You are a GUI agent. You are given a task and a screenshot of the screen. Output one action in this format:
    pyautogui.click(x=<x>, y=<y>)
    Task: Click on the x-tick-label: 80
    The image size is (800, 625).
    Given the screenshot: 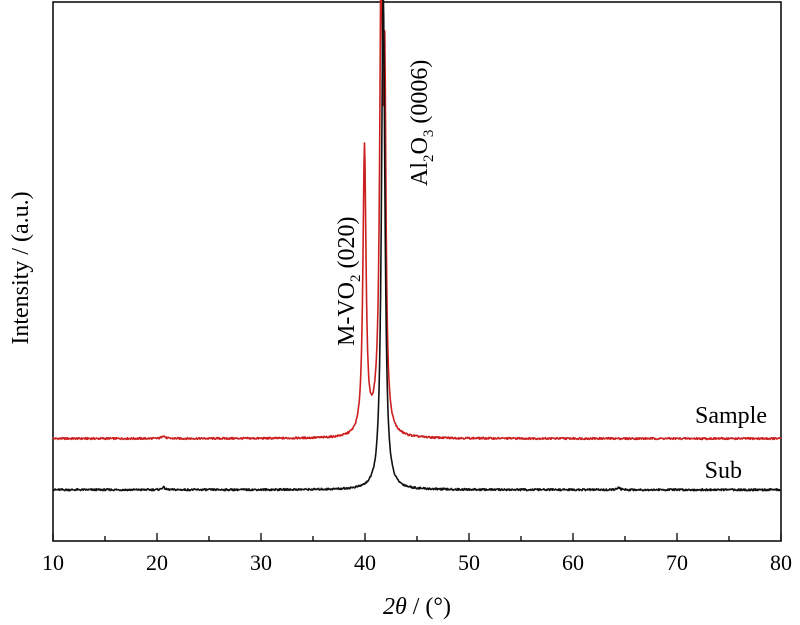 What is the action you would take?
    pyautogui.click(x=781, y=562)
    